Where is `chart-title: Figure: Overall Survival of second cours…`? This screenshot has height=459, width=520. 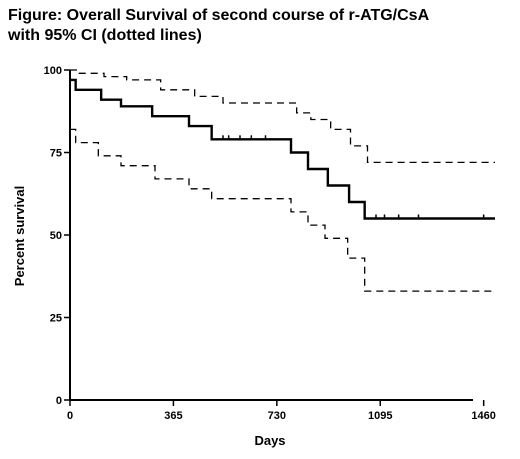 chart-title: Figure: Overall Survival of second cours… is located at coordinates (218, 26).